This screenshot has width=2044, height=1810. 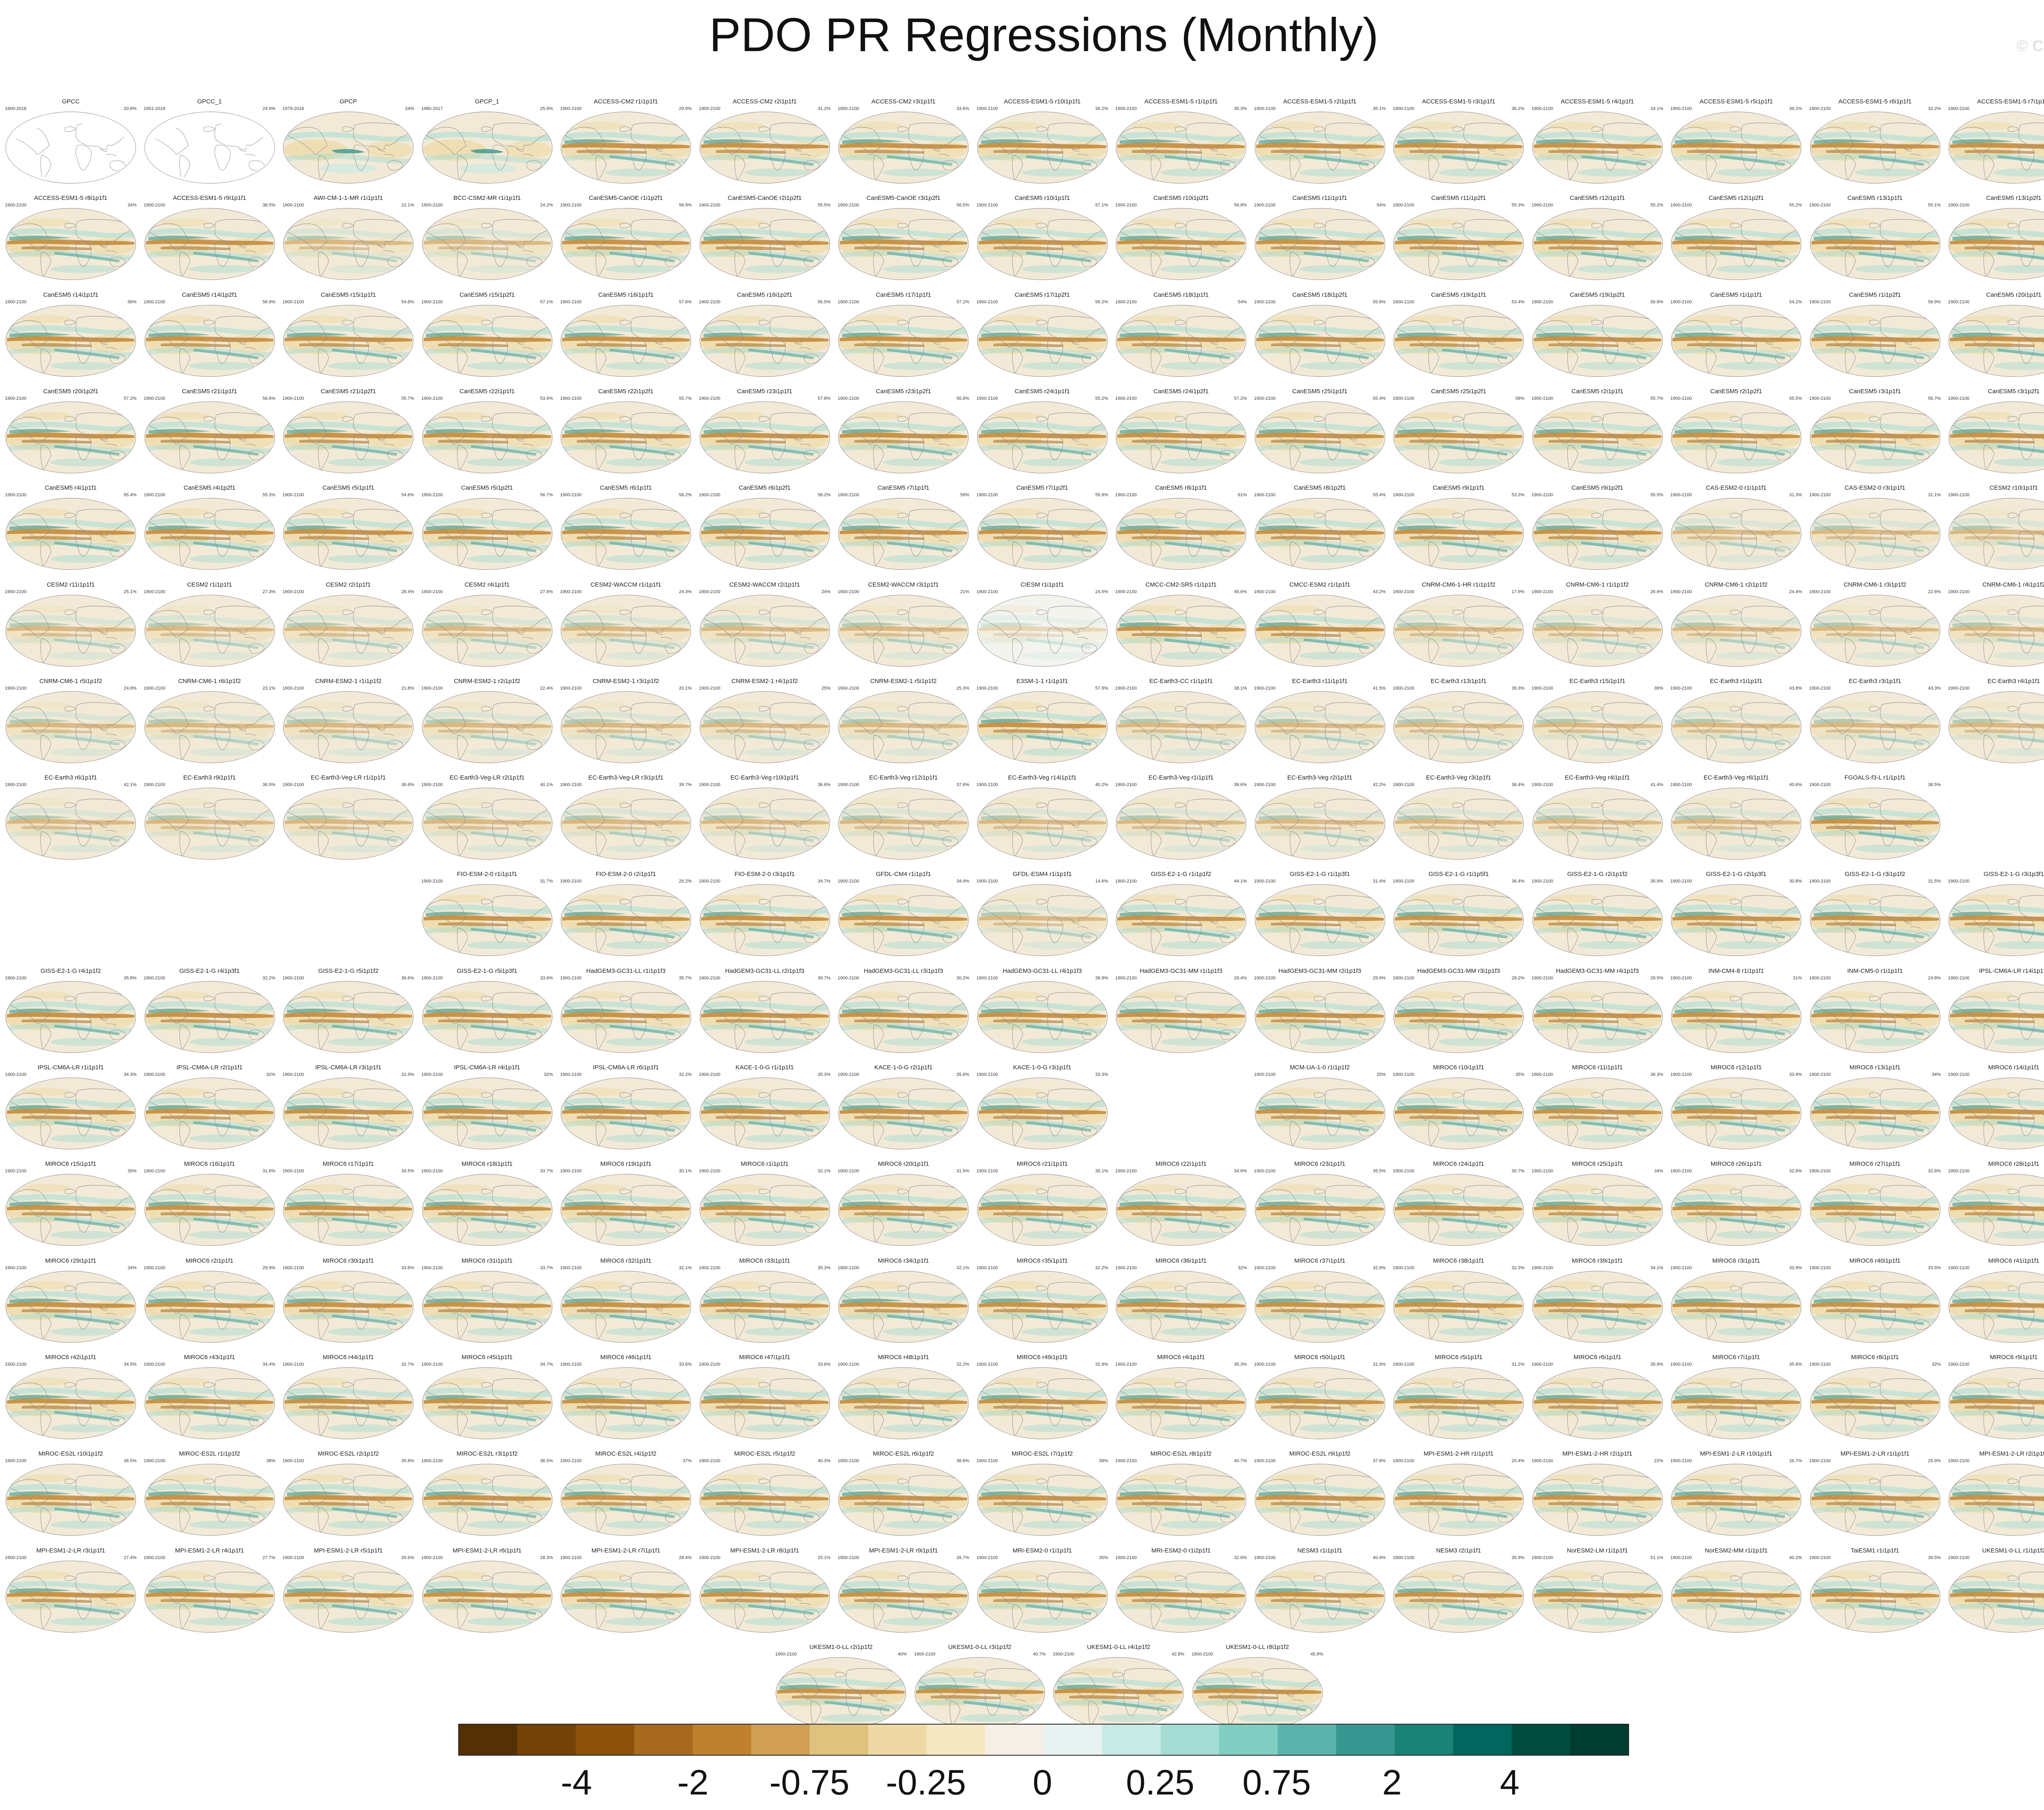 I want to click on panel-variance: 35.3%, so click(x=1240, y=1364).